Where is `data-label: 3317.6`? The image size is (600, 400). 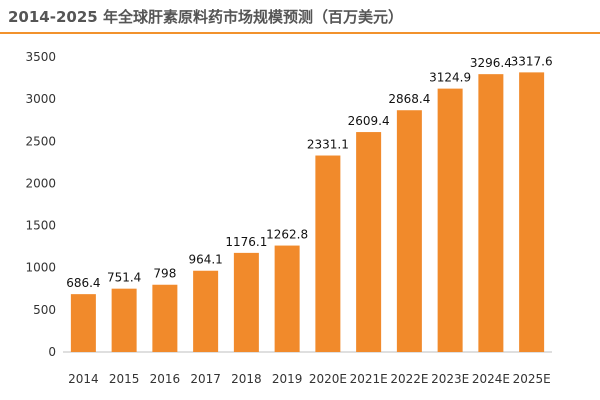 data-label: 3317.6 is located at coordinates (532, 61).